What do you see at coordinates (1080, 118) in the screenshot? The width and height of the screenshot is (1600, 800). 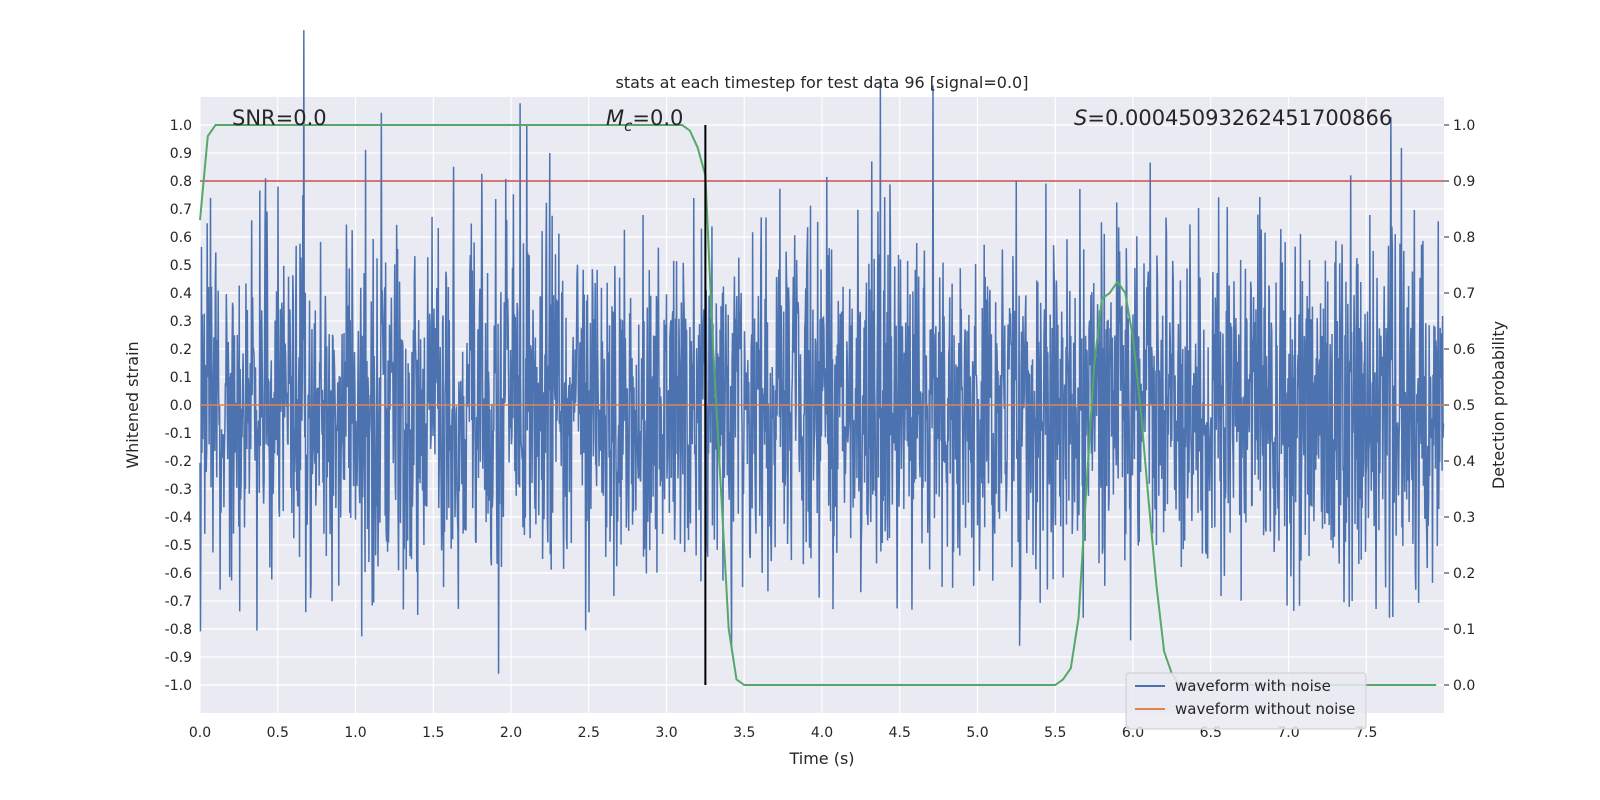 I see `s-symbol: S` at bounding box center [1080, 118].